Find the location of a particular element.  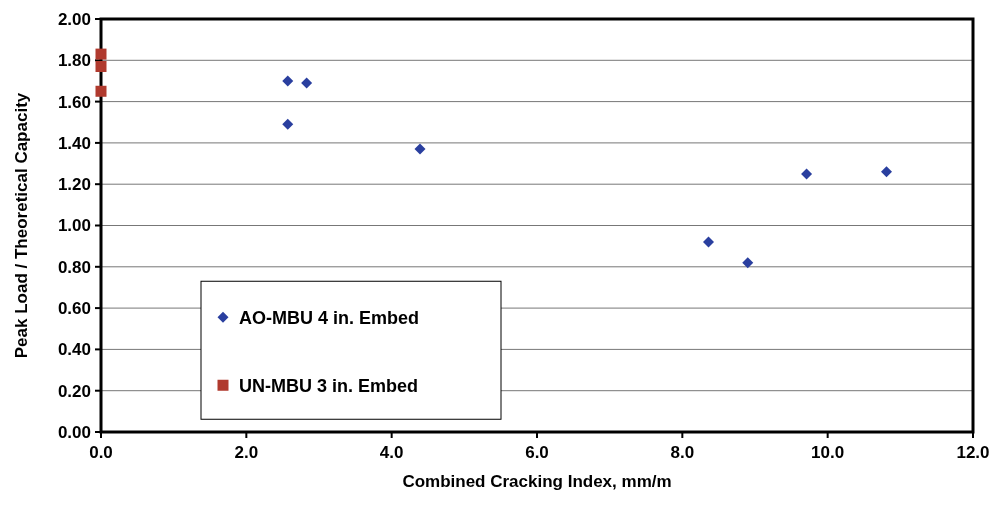

legend-label: AO-MBU 4 in. Embed is located at coordinates (329, 317).